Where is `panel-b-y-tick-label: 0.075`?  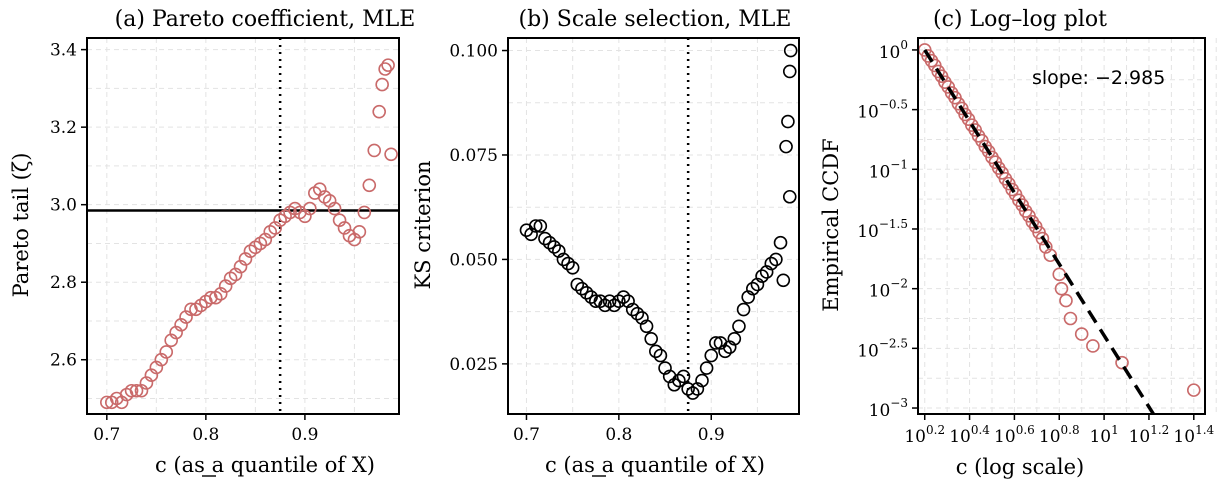 panel-b-y-tick-label: 0.075 is located at coordinates (473, 156).